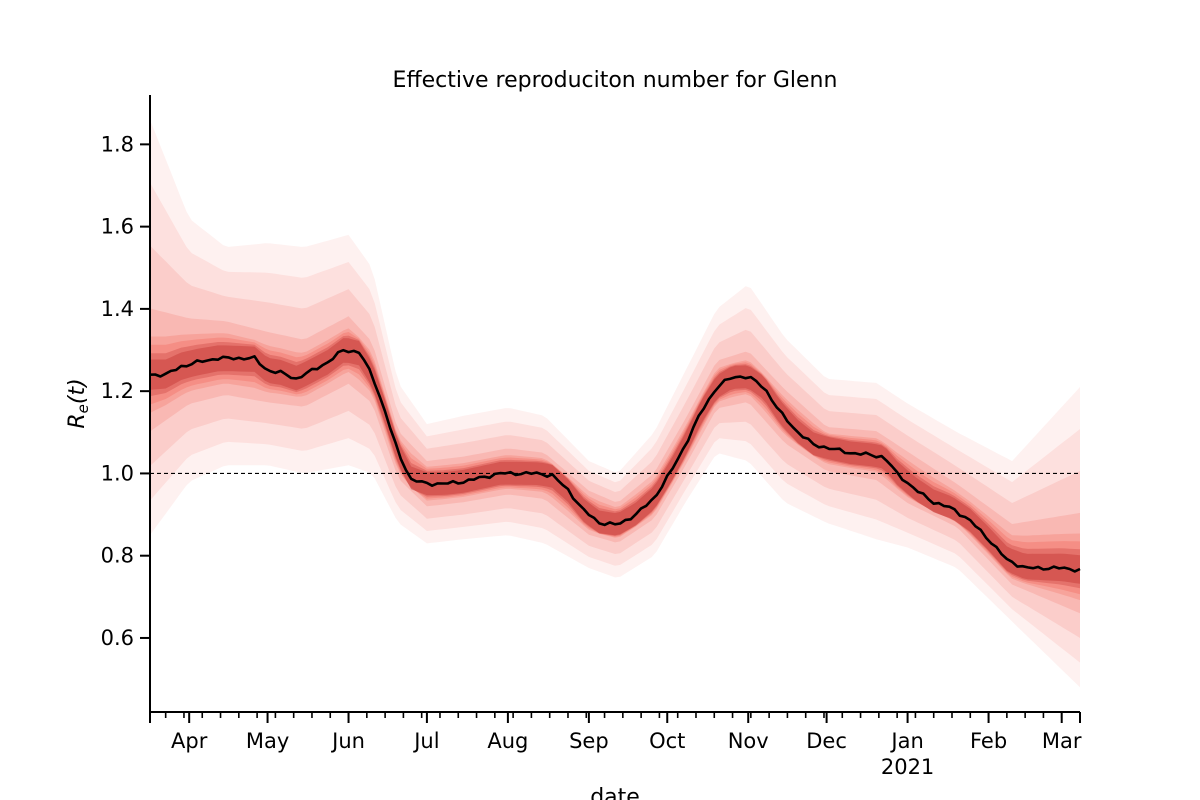  What do you see at coordinates (667, 741) in the screenshot?
I see `x-tick-label: Oct` at bounding box center [667, 741].